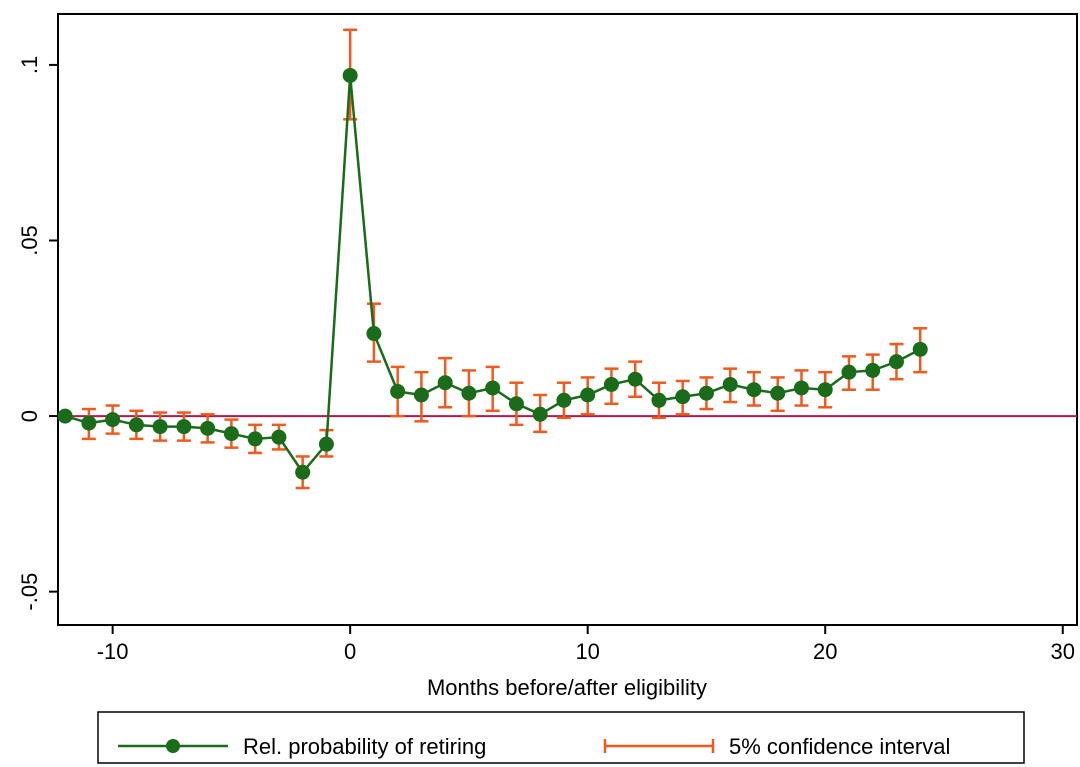  What do you see at coordinates (587, 651) in the screenshot?
I see `x-tick-label: 10` at bounding box center [587, 651].